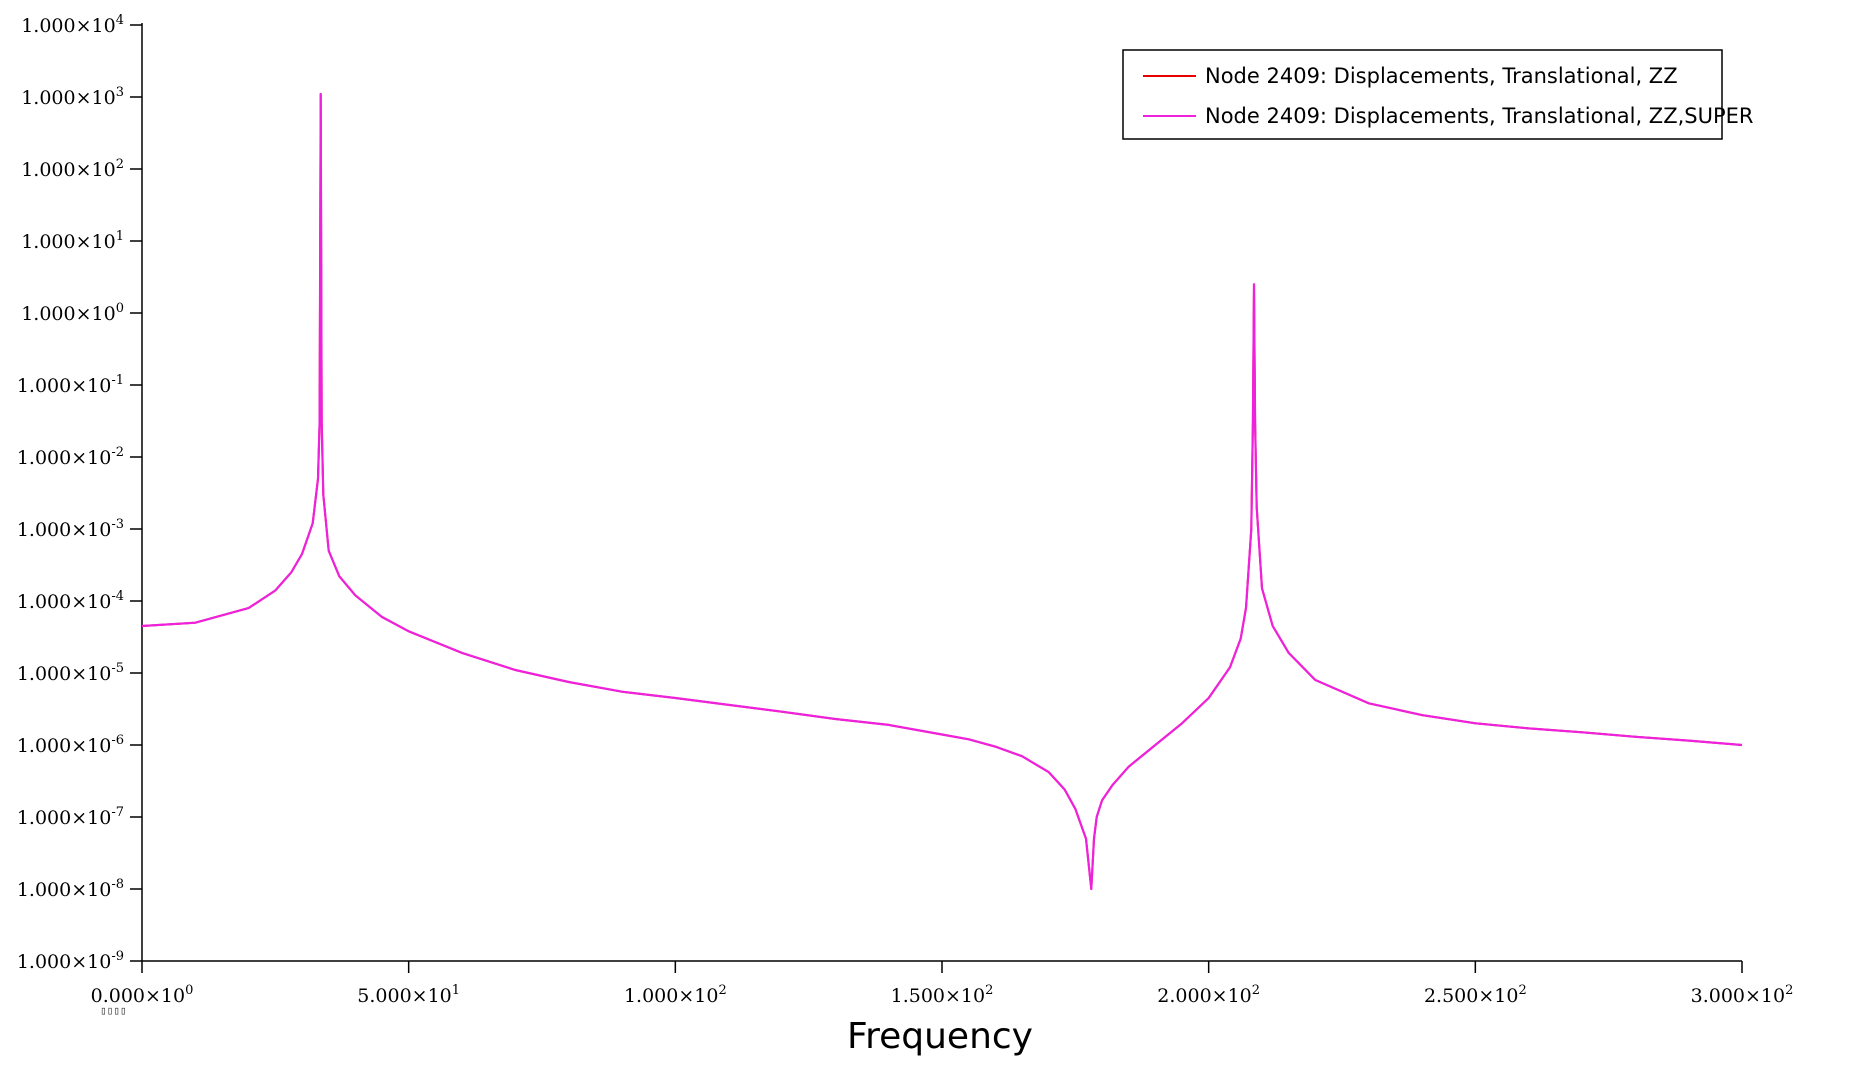 The image size is (1869, 1066). What do you see at coordinates (142, 995) in the screenshot?
I see `x-tick-label: 0.000×100` at bounding box center [142, 995].